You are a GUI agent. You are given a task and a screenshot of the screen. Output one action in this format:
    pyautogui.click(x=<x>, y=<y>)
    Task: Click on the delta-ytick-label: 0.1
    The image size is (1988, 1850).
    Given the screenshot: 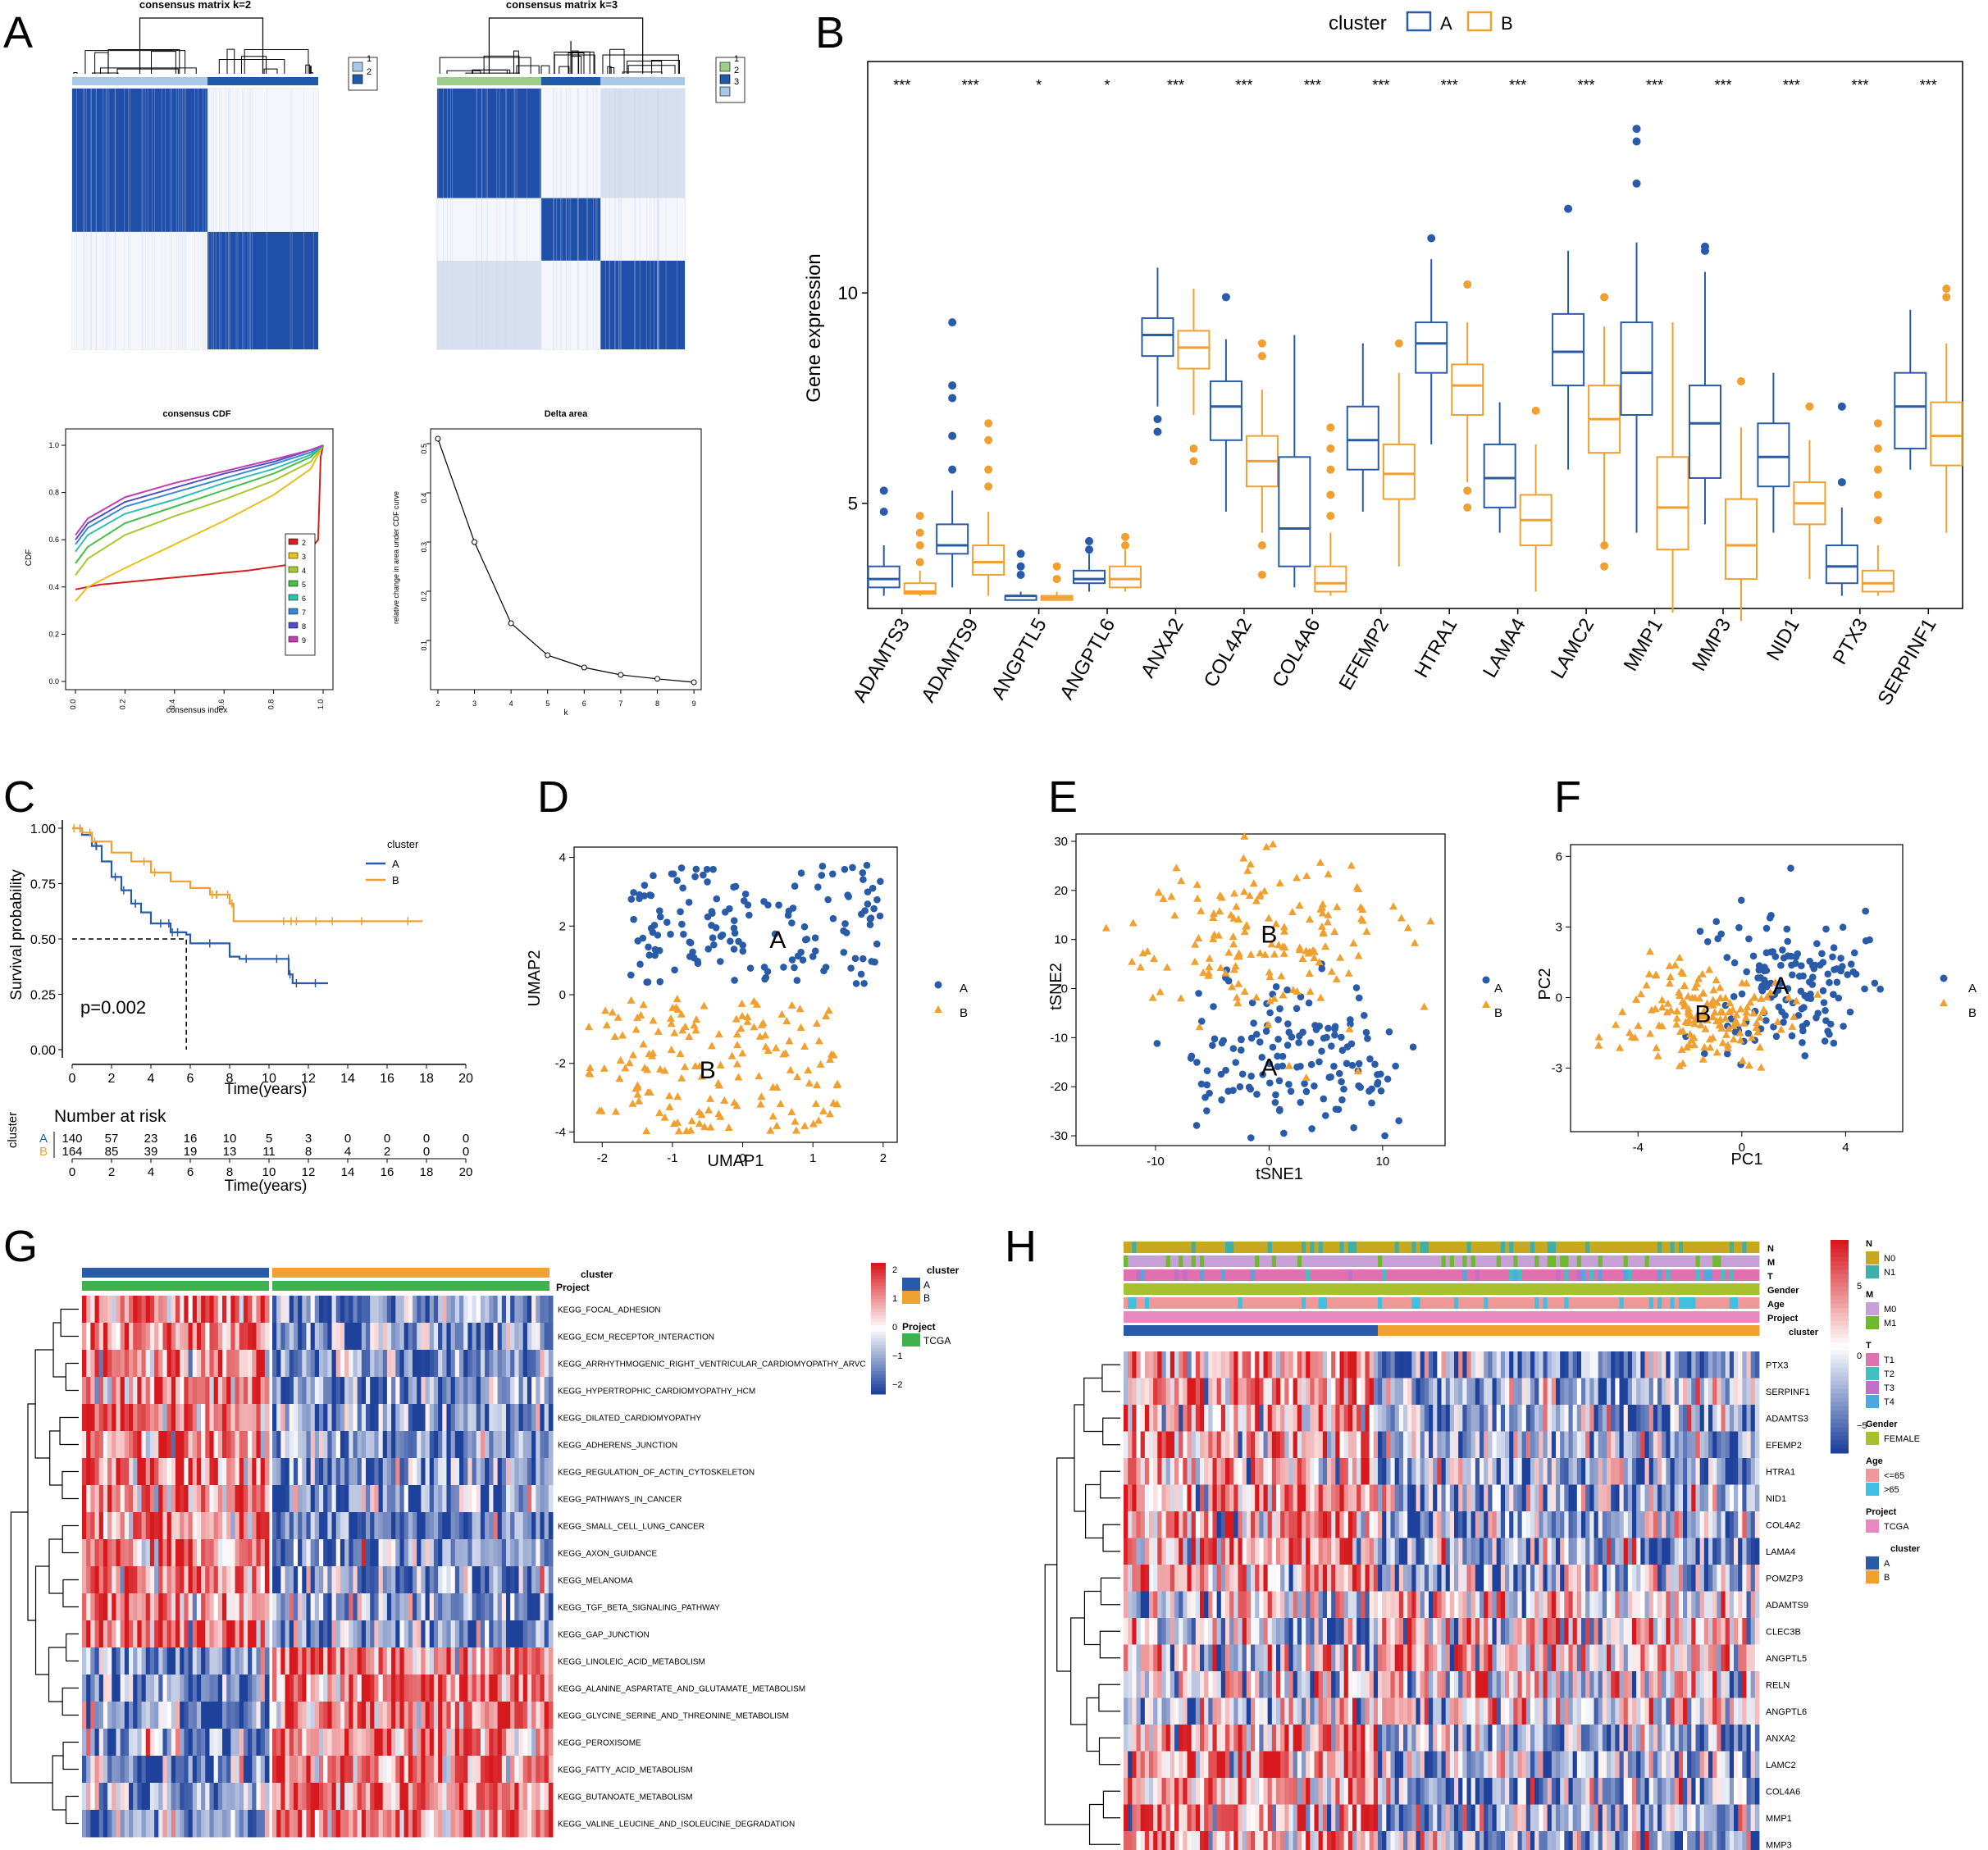 What is the action you would take?
    pyautogui.click(x=424, y=645)
    